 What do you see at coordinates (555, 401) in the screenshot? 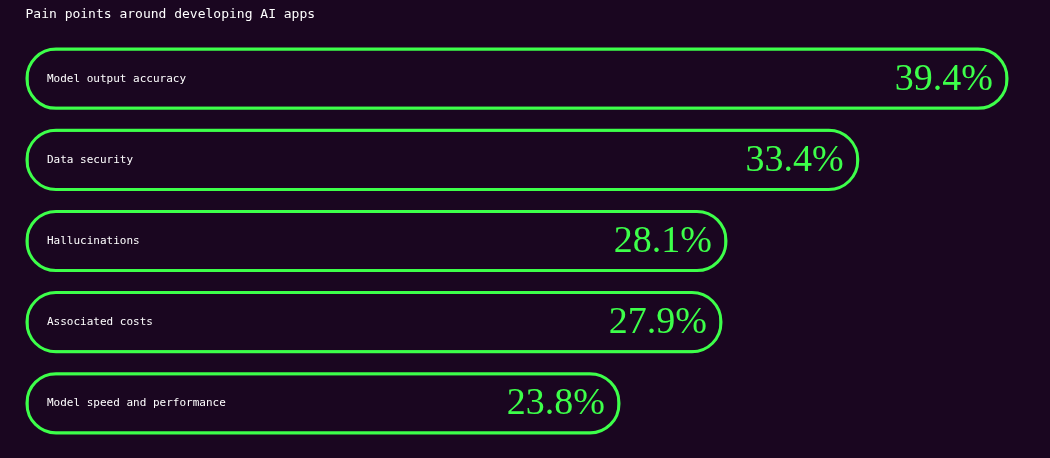
I see `data-label: 23.8%` at bounding box center [555, 401].